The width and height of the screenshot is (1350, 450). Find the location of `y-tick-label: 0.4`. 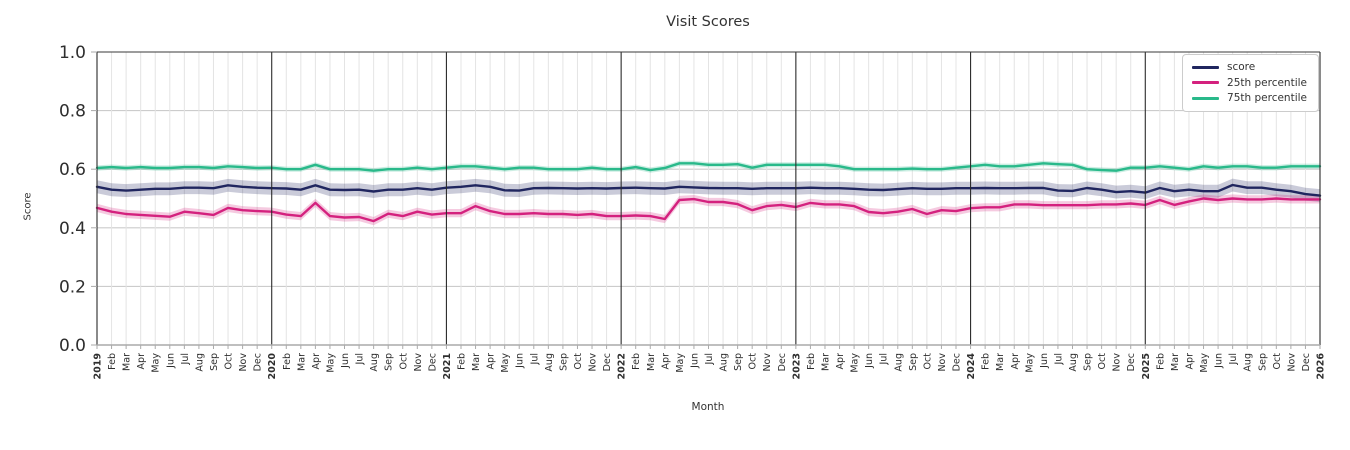

y-tick-label: 0.4 is located at coordinates (72, 229).